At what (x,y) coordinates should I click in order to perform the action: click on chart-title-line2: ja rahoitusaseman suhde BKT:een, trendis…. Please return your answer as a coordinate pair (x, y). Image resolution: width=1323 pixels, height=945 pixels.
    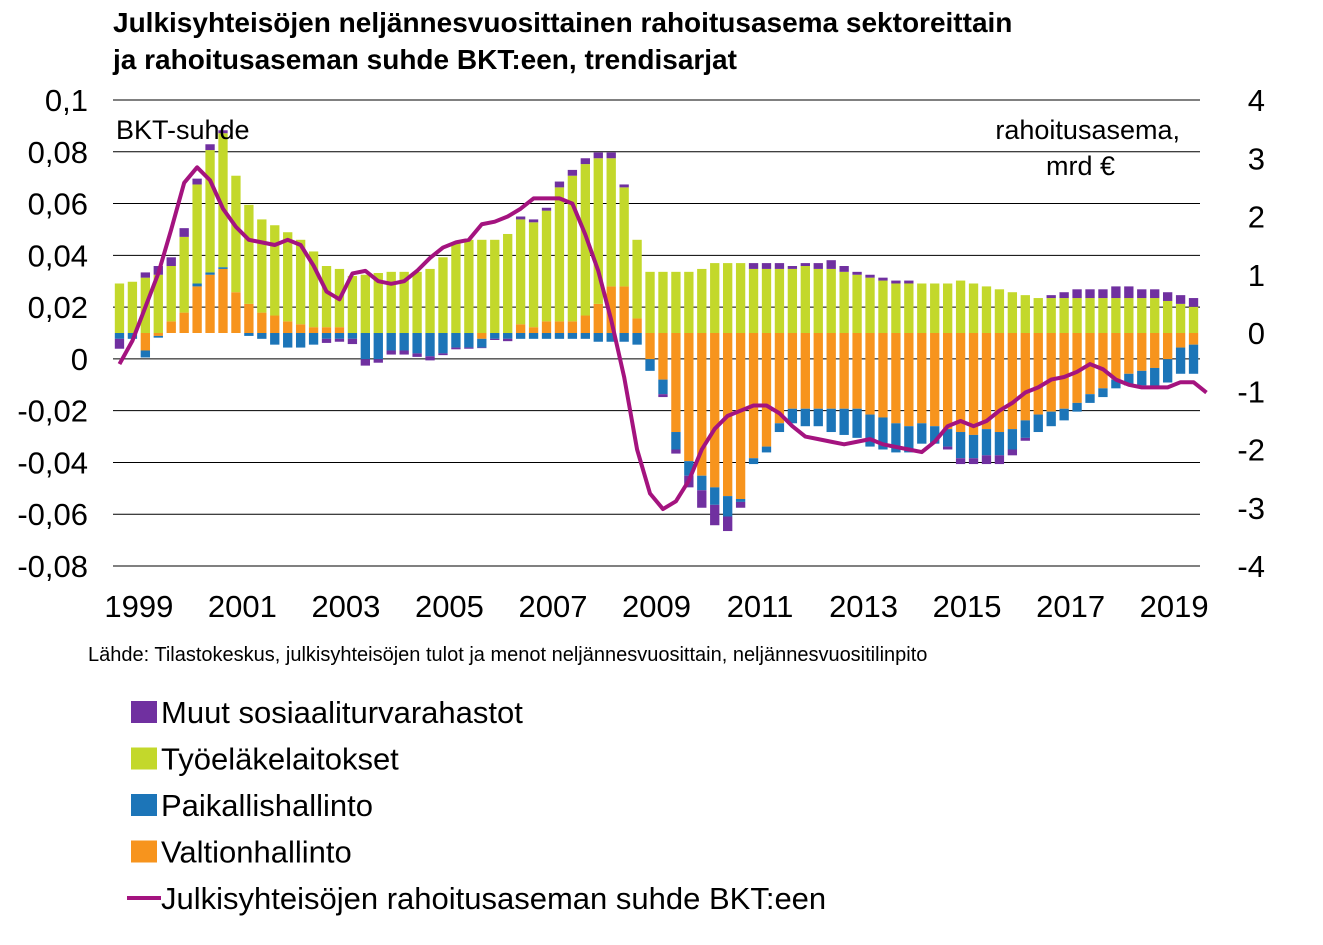
    Looking at the image, I should click on (424, 59).